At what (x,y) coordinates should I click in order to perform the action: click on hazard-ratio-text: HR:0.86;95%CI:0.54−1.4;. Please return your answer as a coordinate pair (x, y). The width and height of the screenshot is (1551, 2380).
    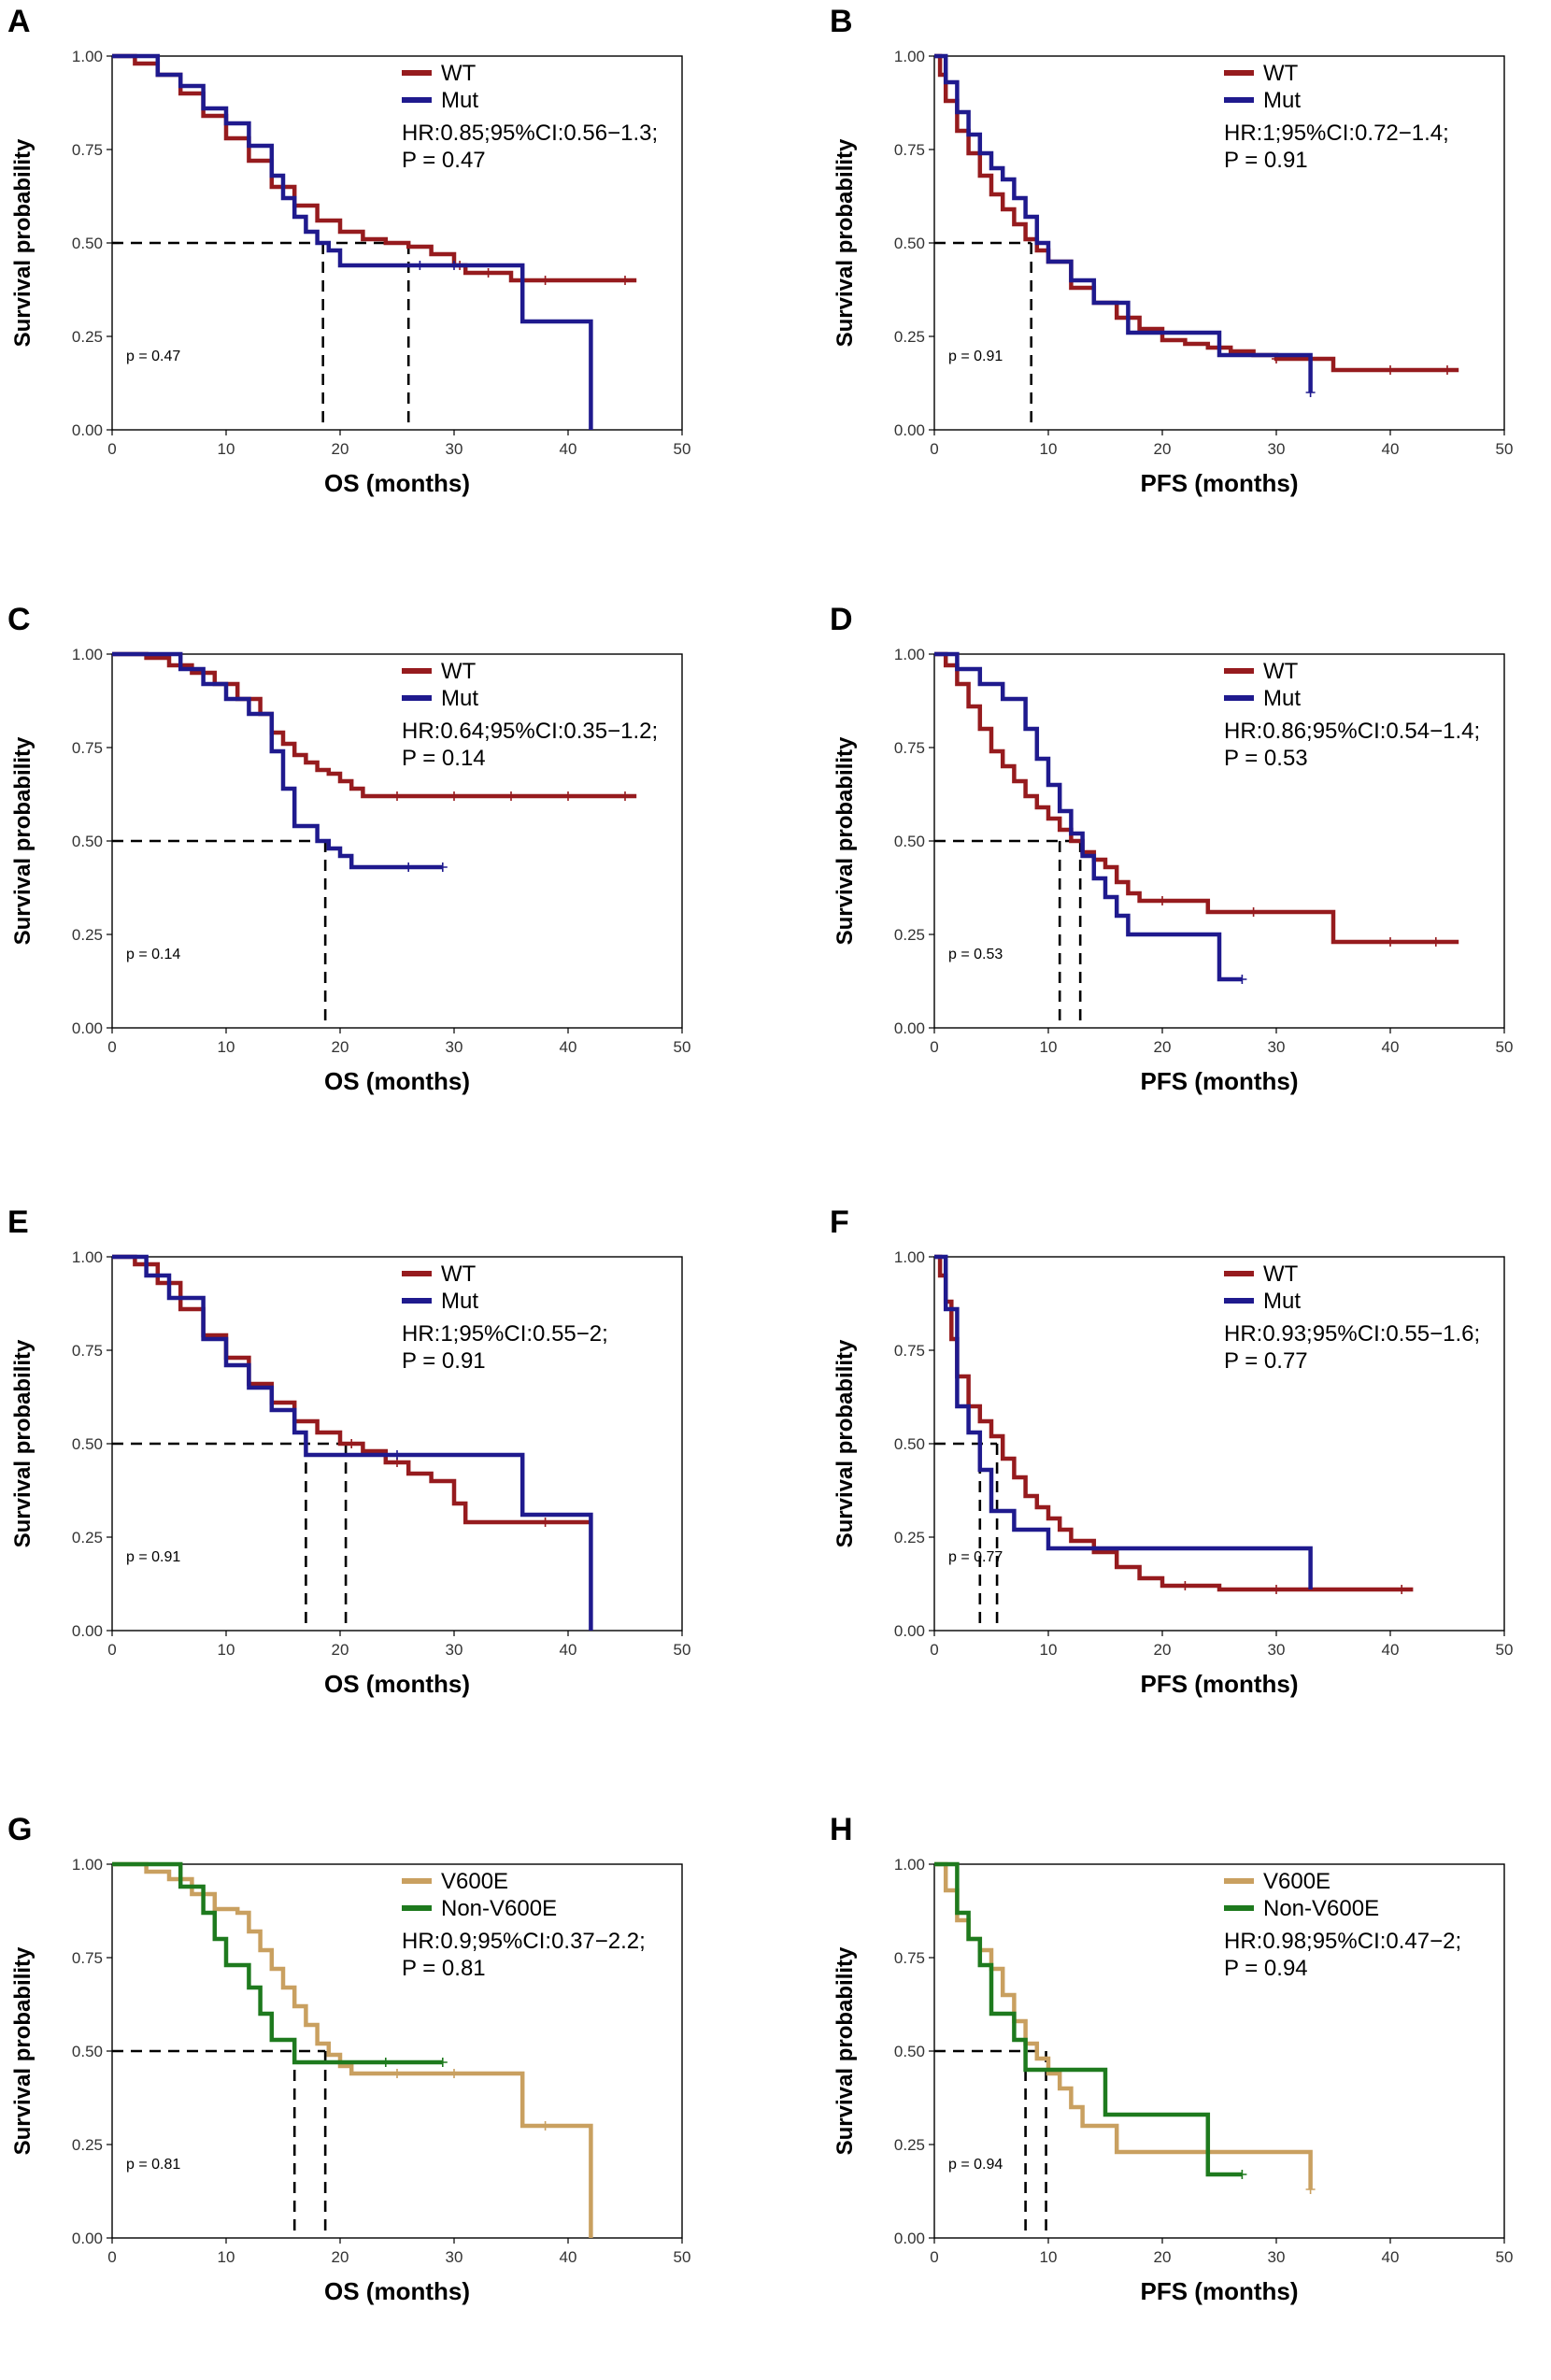
    Looking at the image, I should click on (1352, 731).